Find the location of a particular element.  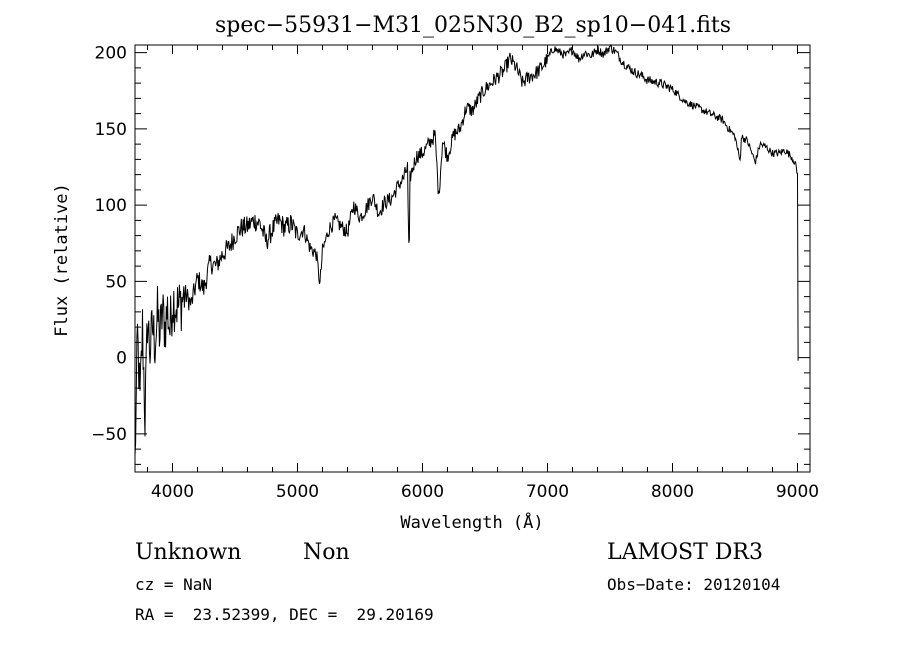

obs-date: Obs−Date: 20120104 is located at coordinates (693, 584).